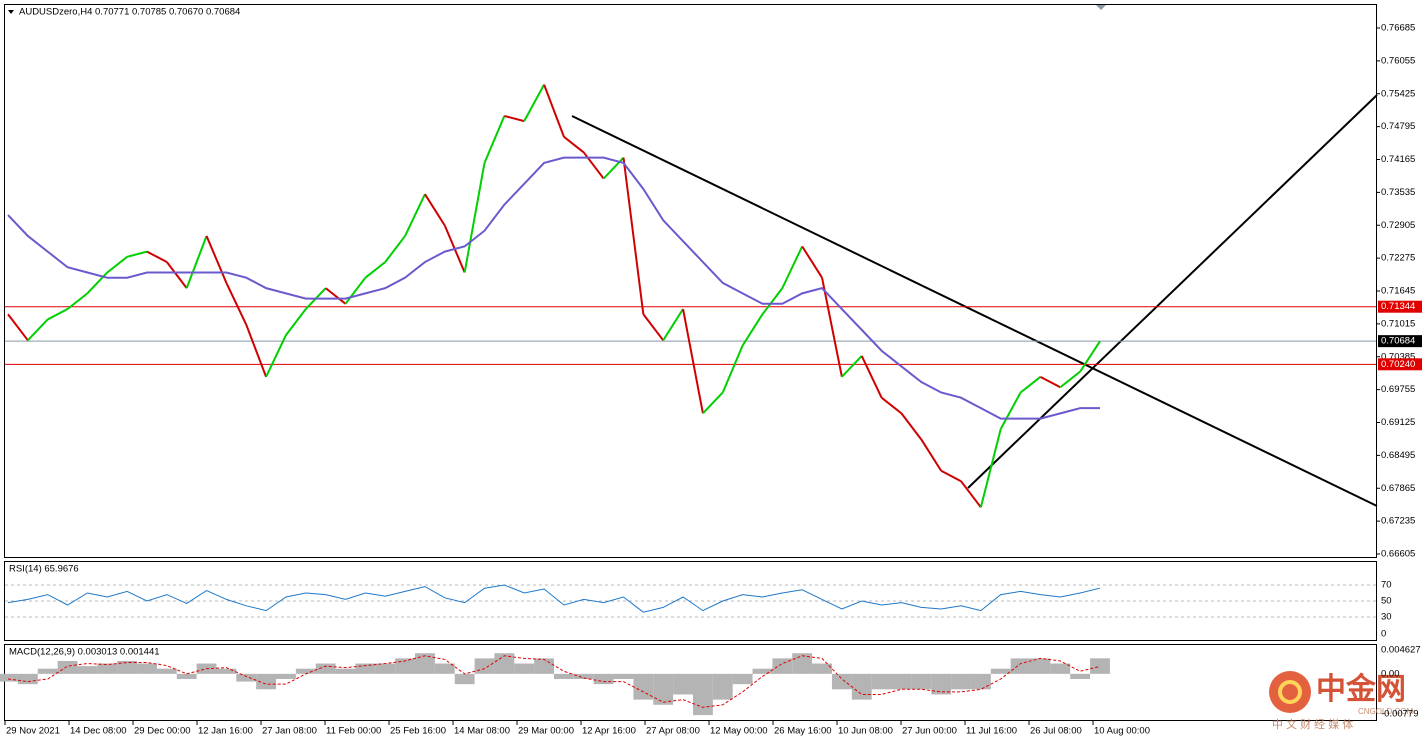 This screenshot has height=743, width=1425. What do you see at coordinates (1398, 306) in the screenshot?
I see `price-tag: 0.71344` at bounding box center [1398, 306].